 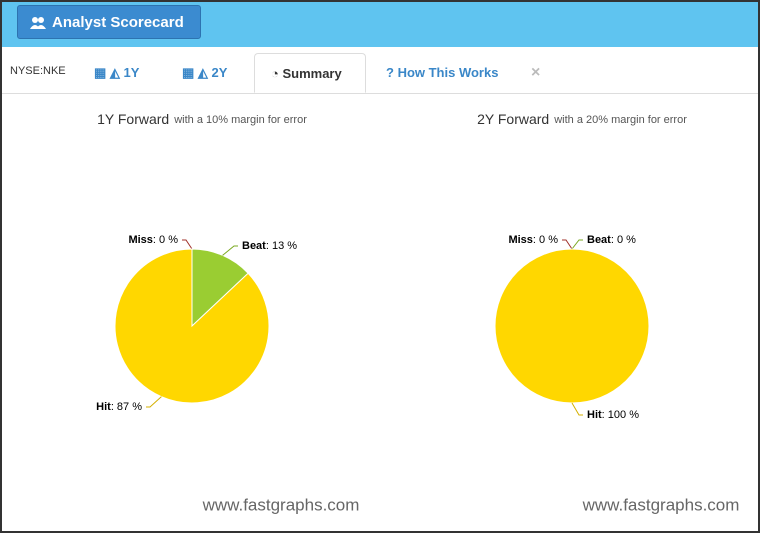 I want to click on tab-label: How This Works, so click(x=448, y=72).